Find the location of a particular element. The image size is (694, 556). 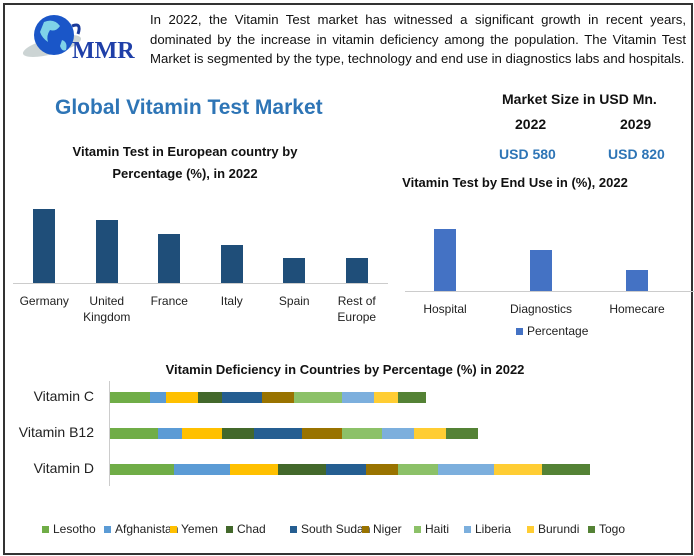

bar-italy is located at coordinates (231, 263).